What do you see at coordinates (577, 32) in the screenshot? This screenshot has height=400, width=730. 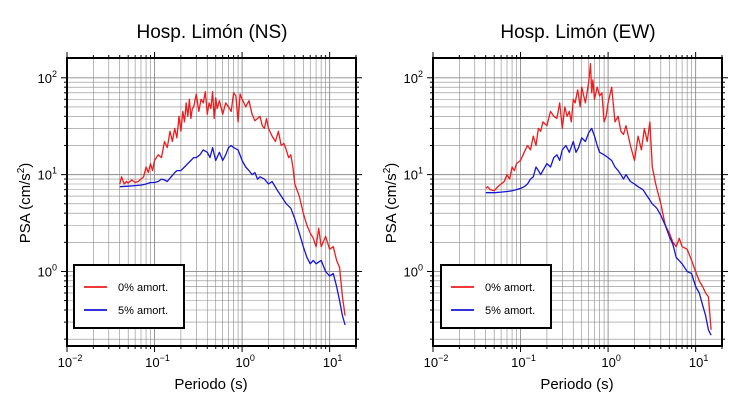 I see `chart-title: Hosp. Limón (EW)` at bounding box center [577, 32].